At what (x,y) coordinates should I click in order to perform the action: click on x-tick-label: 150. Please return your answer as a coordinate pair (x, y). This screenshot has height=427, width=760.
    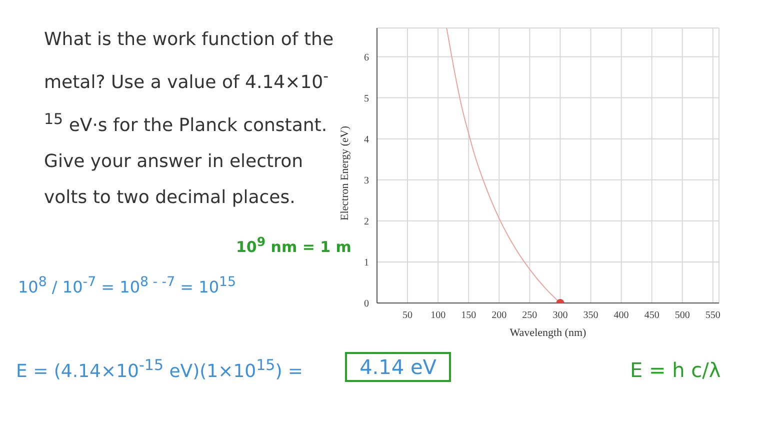
    Looking at the image, I should click on (468, 316).